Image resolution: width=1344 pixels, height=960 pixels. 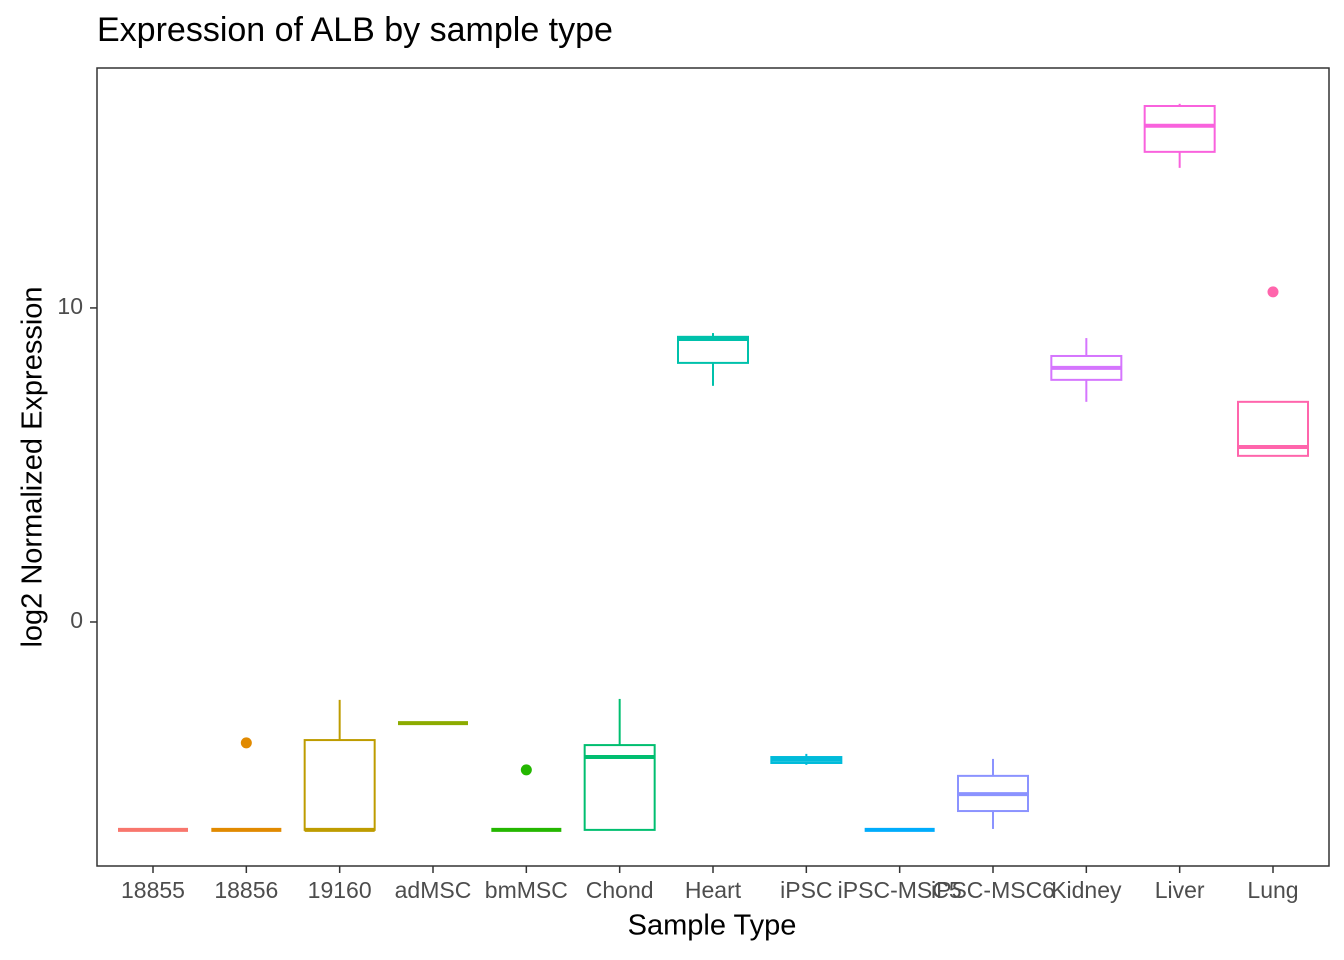 What do you see at coordinates (713, 890) in the screenshot?
I see `x-tick-label: Heart` at bounding box center [713, 890].